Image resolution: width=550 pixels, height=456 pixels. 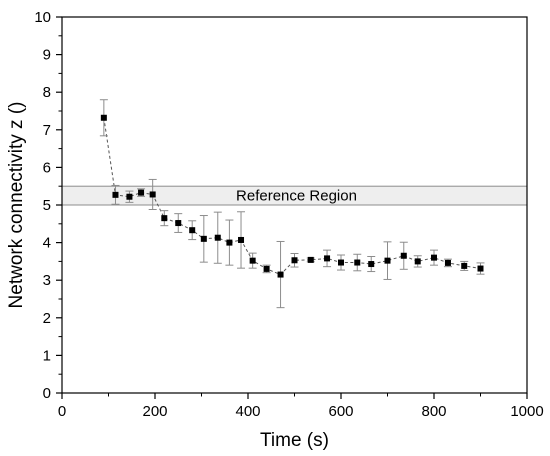 I want to click on reference-region-label: Reference Region, so click(x=296, y=196).